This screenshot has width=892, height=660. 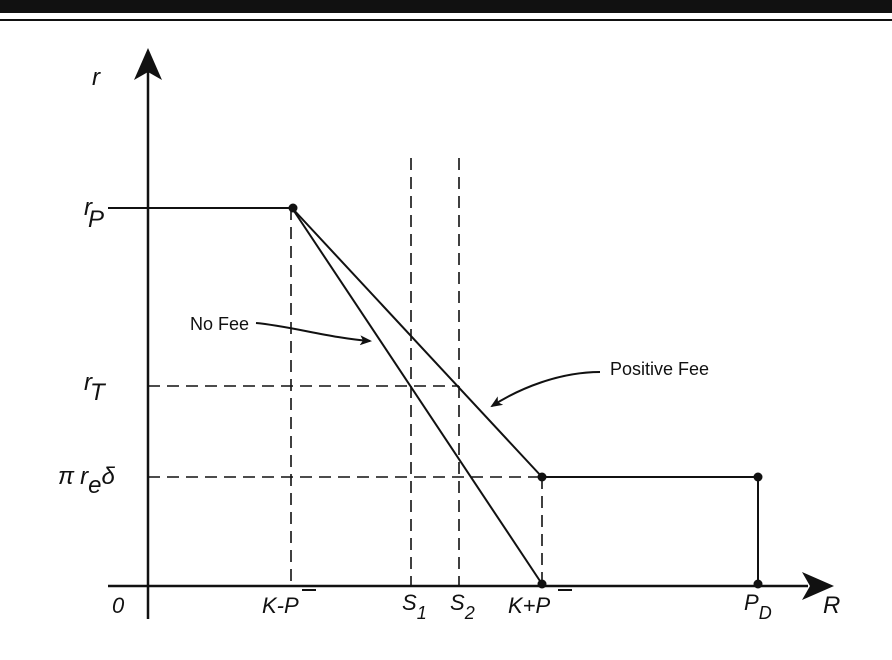 I want to click on positive-fee-arrow, so click(x=545, y=389).